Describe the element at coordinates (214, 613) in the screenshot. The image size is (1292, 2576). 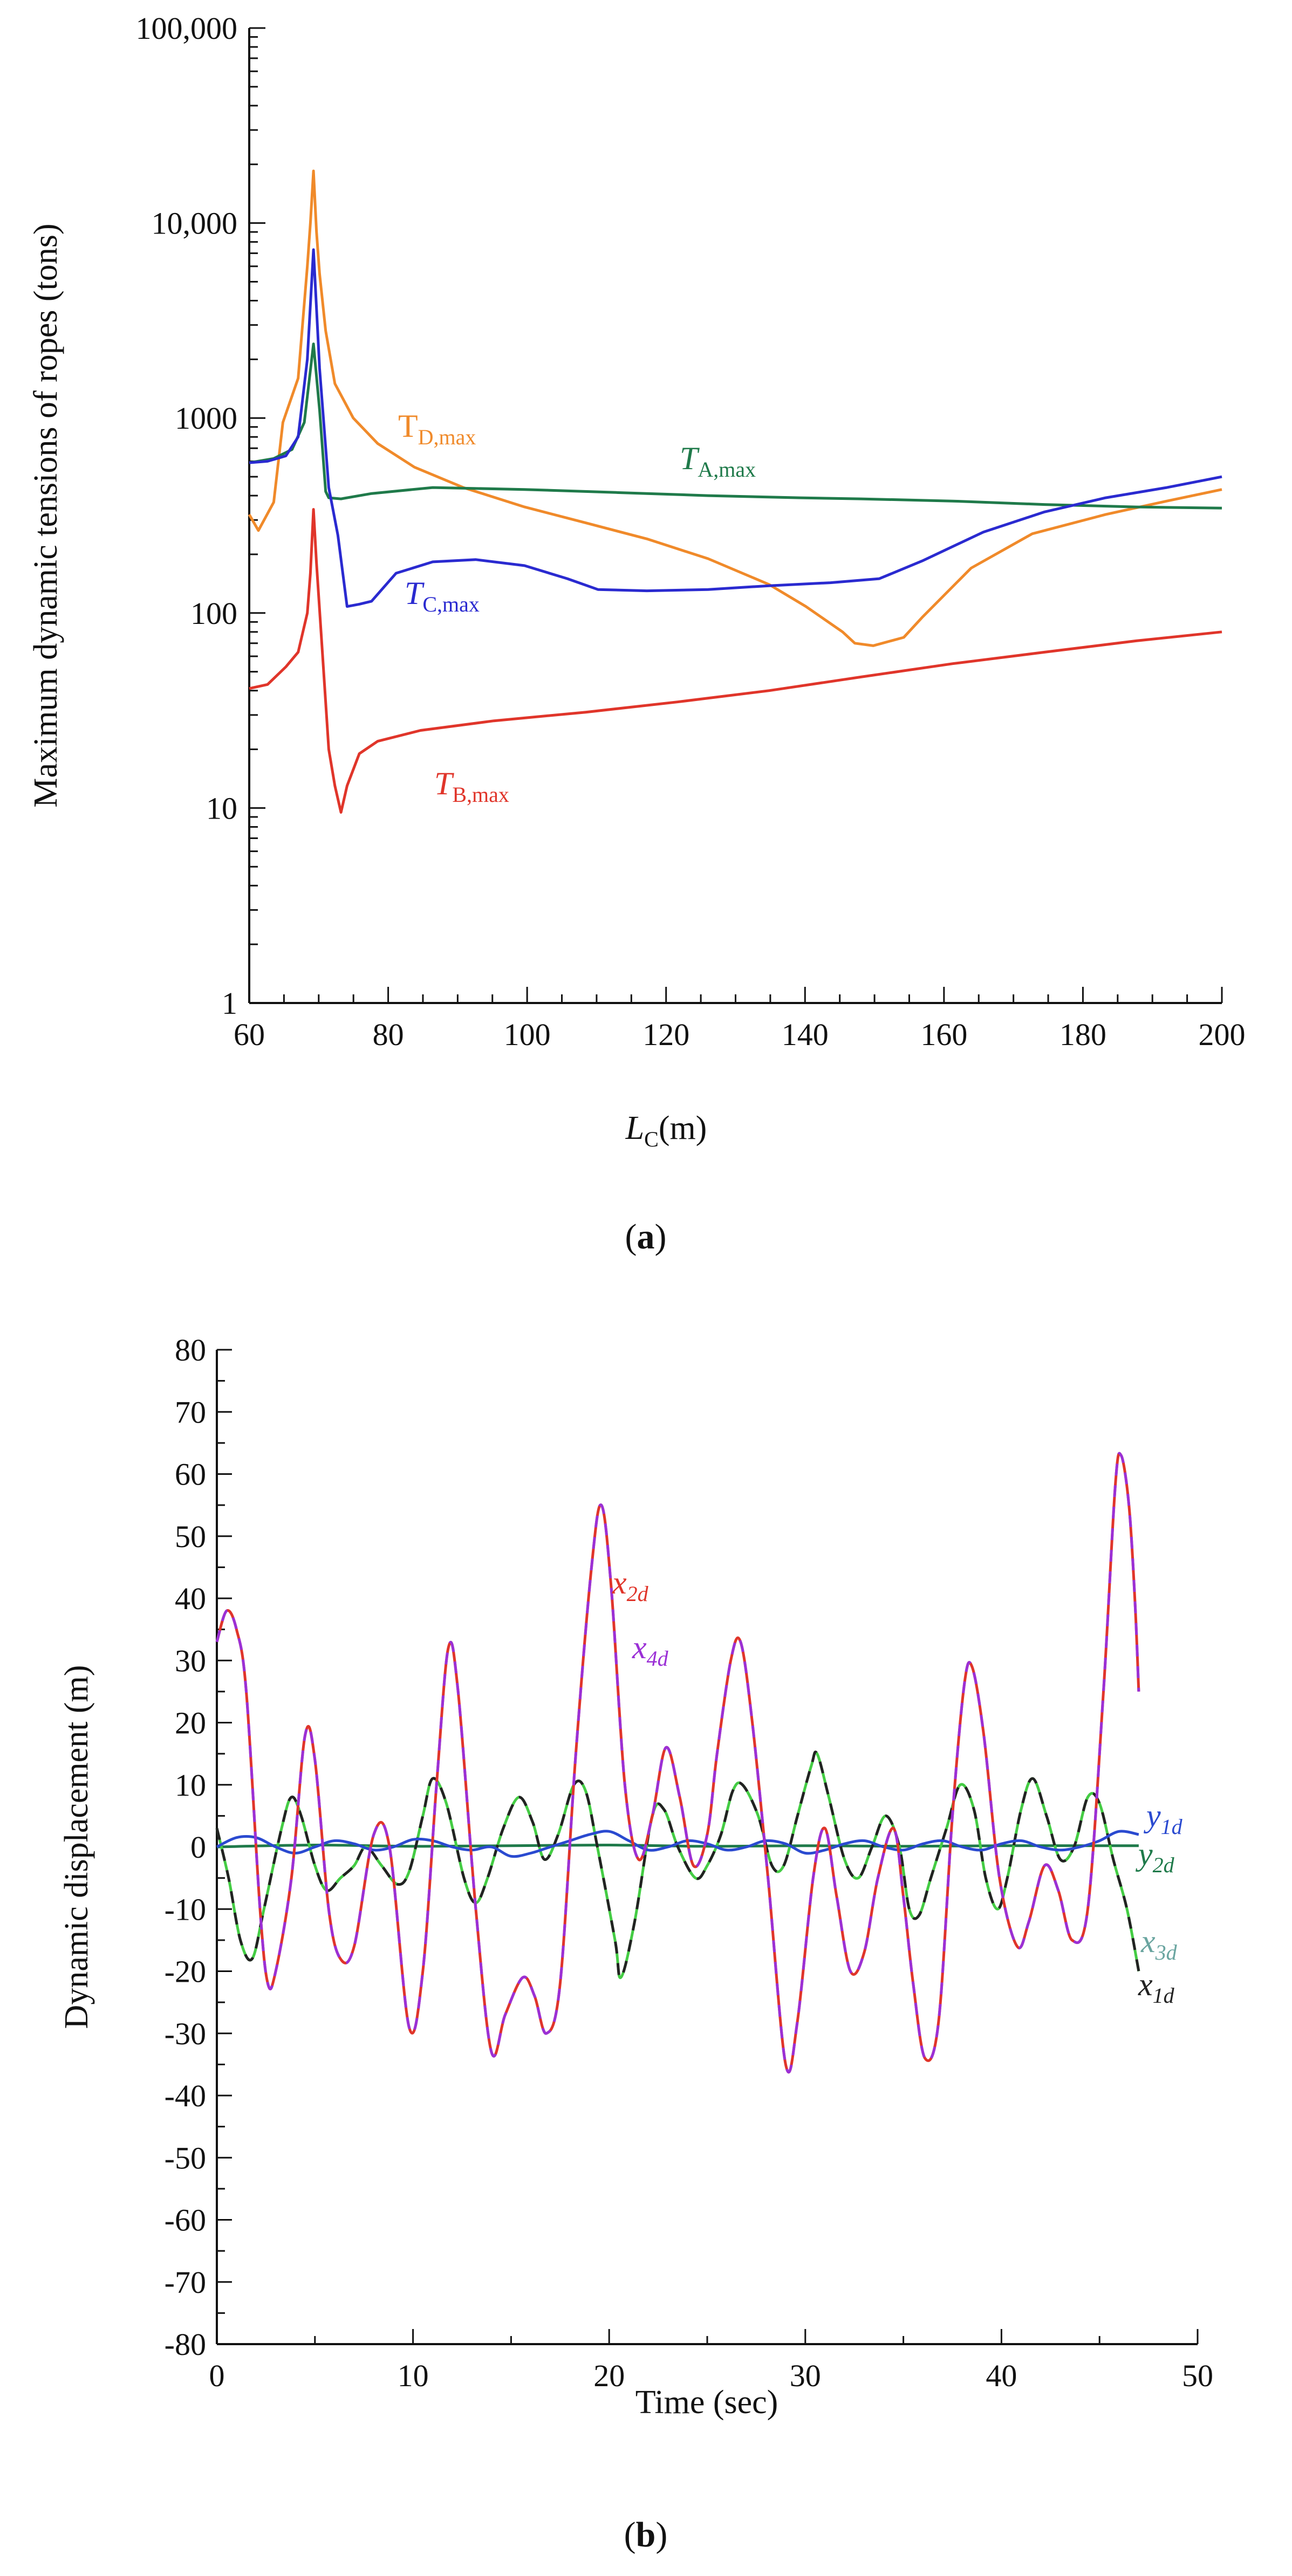
I see `chart-a-y-tick-label: 100` at that location.